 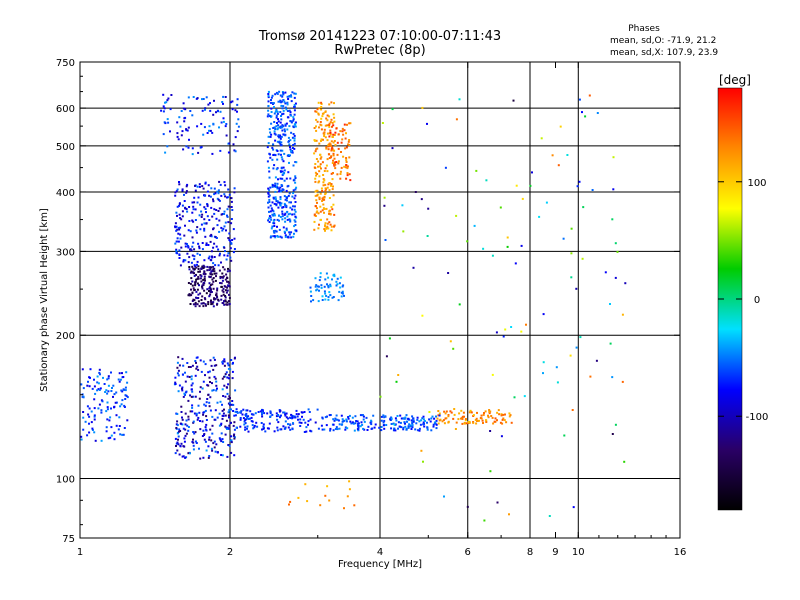 I want to click on x-tick-label: 16, so click(x=680, y=552).